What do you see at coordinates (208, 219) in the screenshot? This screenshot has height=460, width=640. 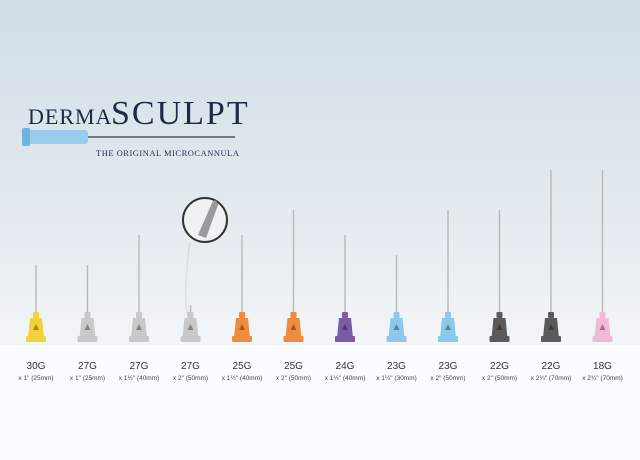 I see `magnifier-tip` at bounding box center [208, 219].